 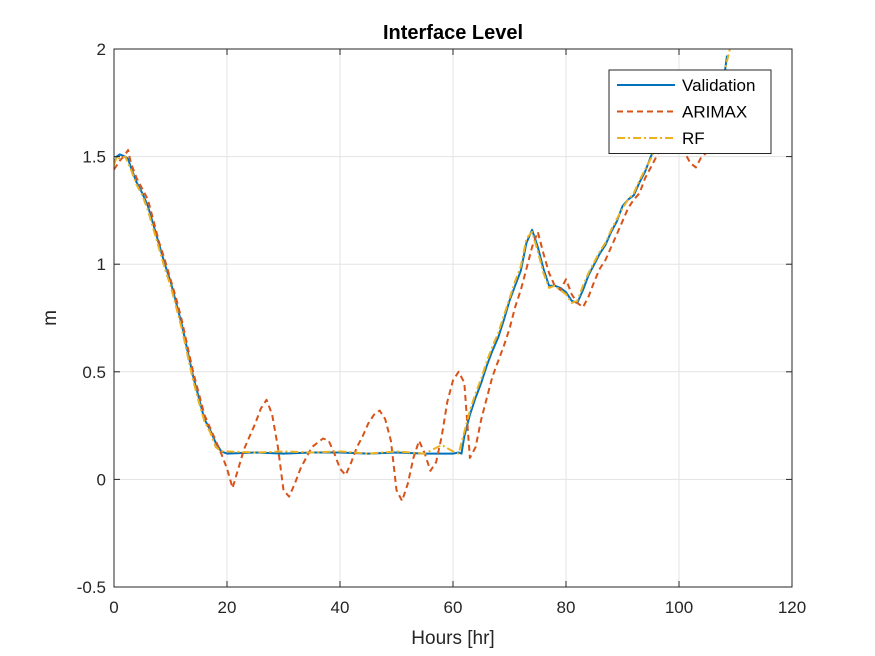 What do you see at coordinates (91, 318) in the screenshot?
I see `y-tick-labels: -0.5 0 0.5 1 1.5 2` at bounding box center [91, 318].